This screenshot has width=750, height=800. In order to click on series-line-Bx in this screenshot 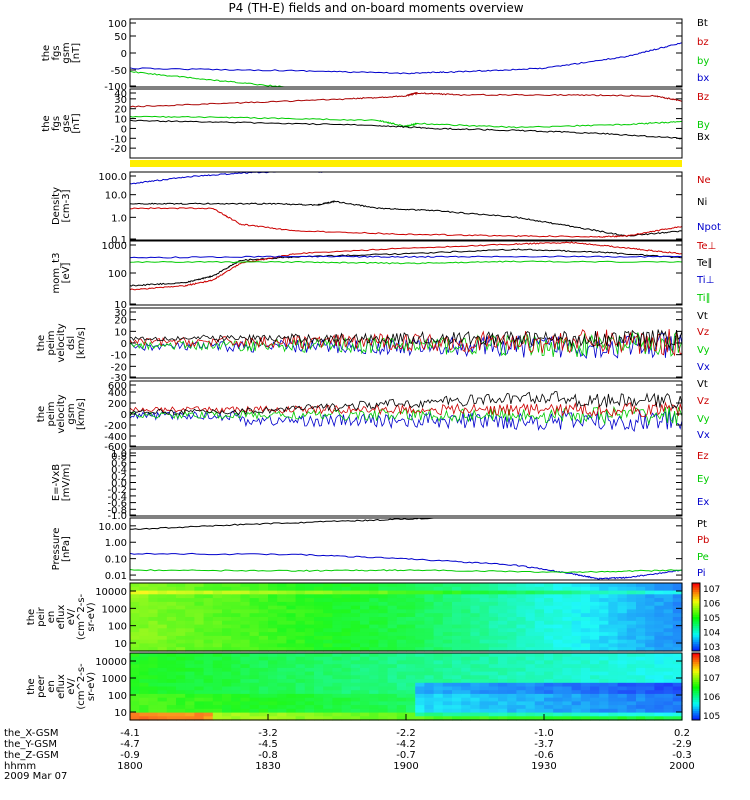, I will do `click(406, 129)`.